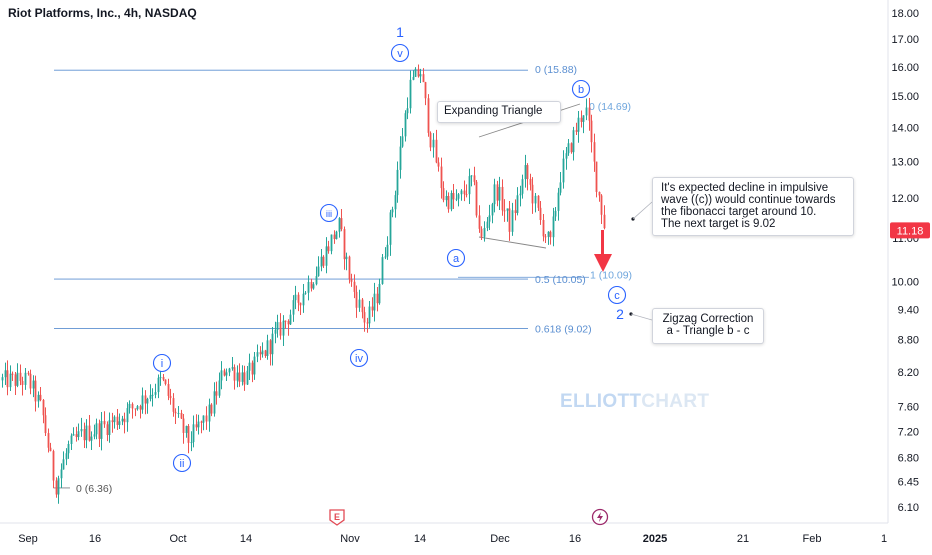  Describe the element at coordinates (655, 539) in the screenshot. I see `time-tick-label: 2025` at that location.